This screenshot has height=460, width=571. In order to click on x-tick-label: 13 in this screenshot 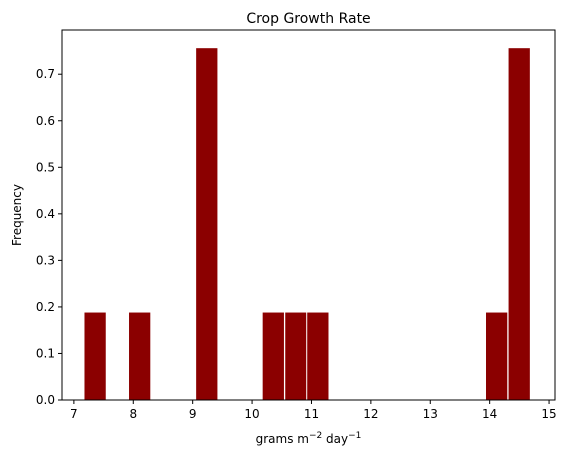, I will do `click(430, 414)`.